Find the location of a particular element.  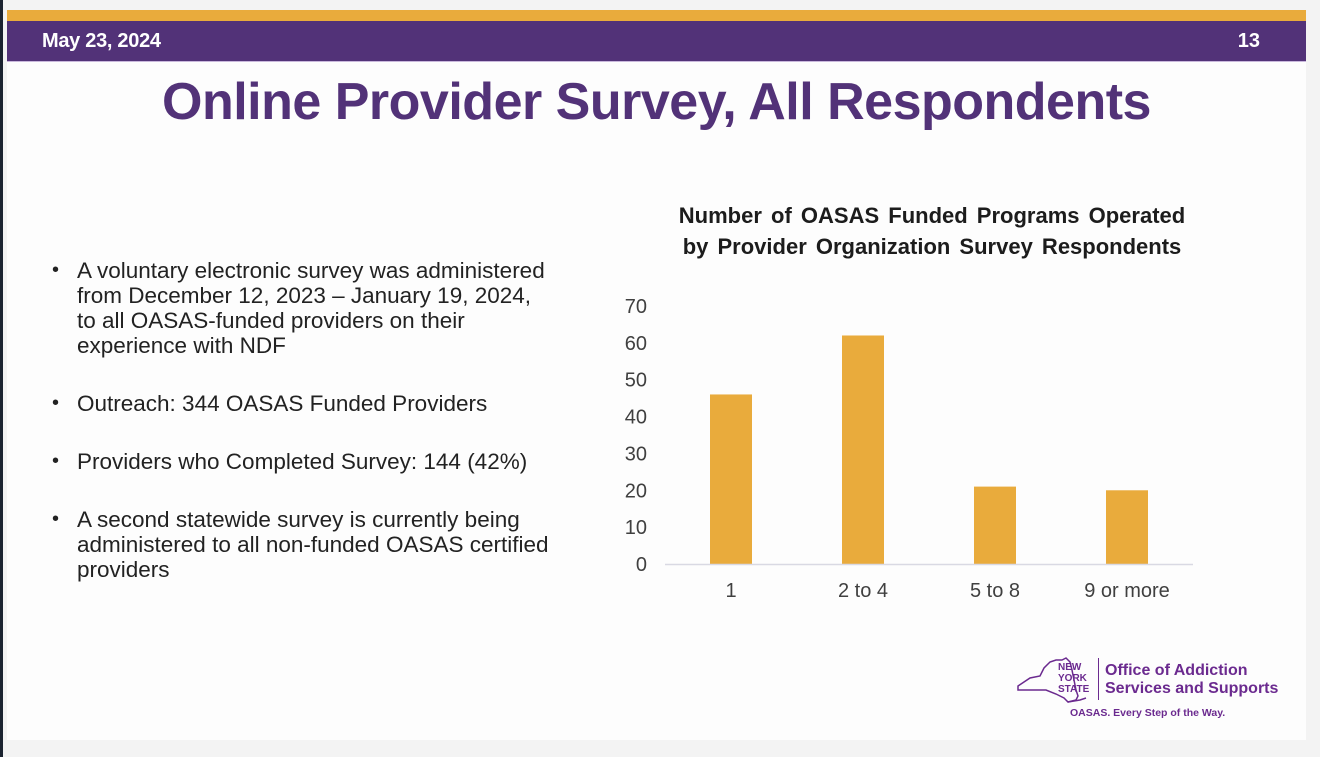

logo-divider is located at coordinates (1098, 679).